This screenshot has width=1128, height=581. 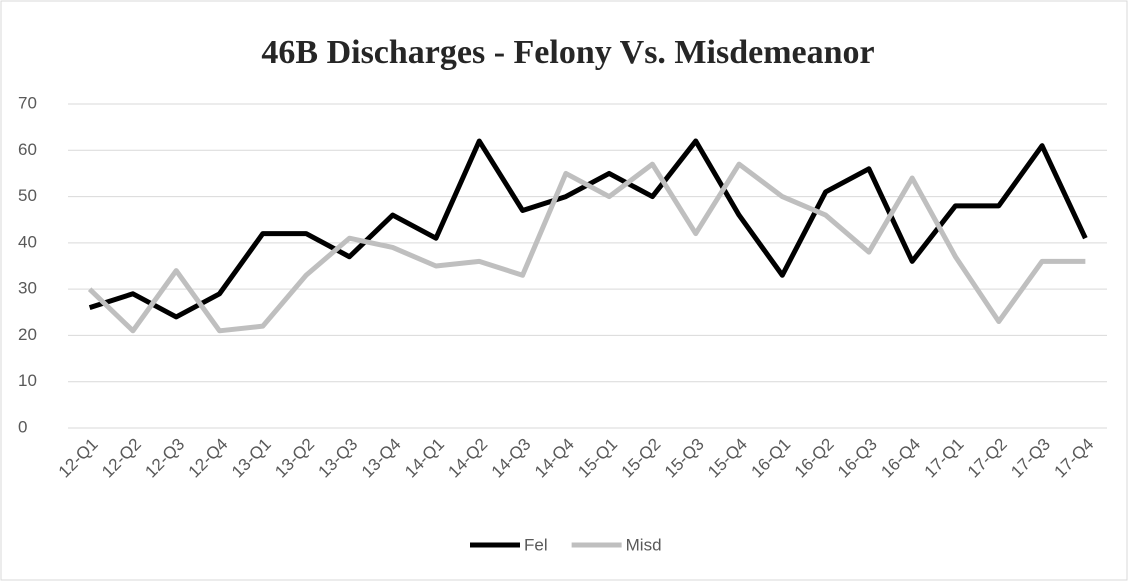 What do you see at coordinates (644, 544) in the screenshot?
I see `legend-label: Misd` at bounding box center [644, 544].